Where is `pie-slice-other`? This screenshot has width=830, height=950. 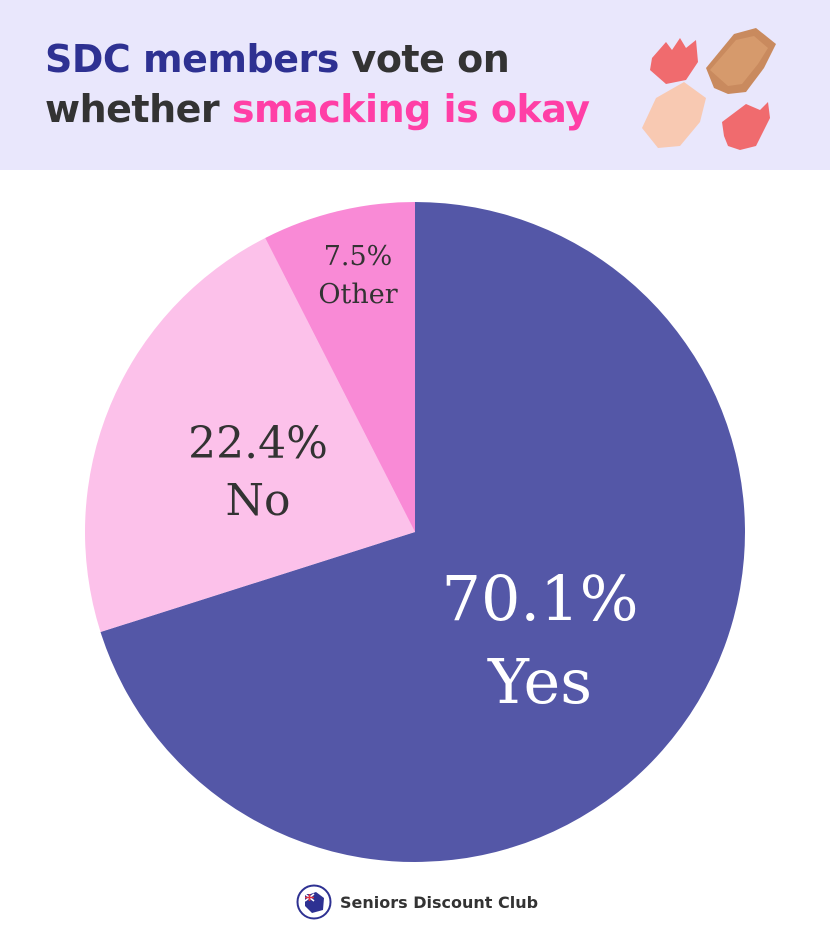 pie-slice-other is located at coordinates (340, 367).